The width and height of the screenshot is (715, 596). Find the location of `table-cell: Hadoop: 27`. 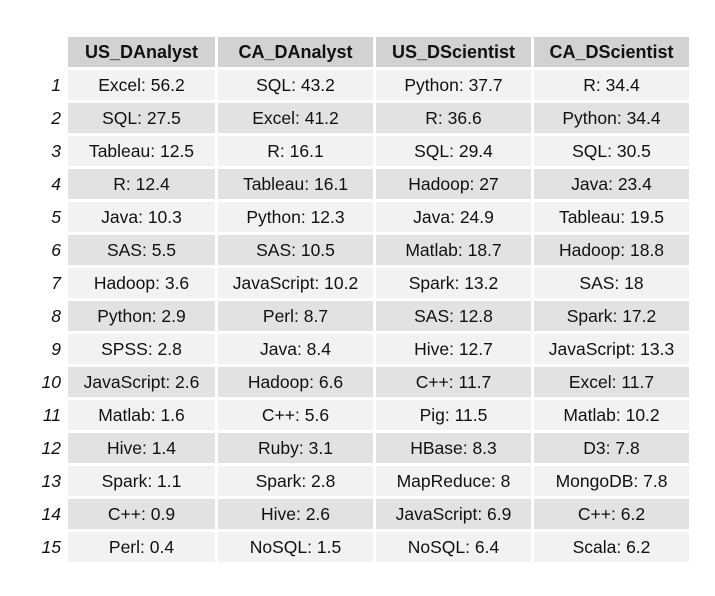

table-cell: Hadoop: 27 is located at coordinates (453, 184).